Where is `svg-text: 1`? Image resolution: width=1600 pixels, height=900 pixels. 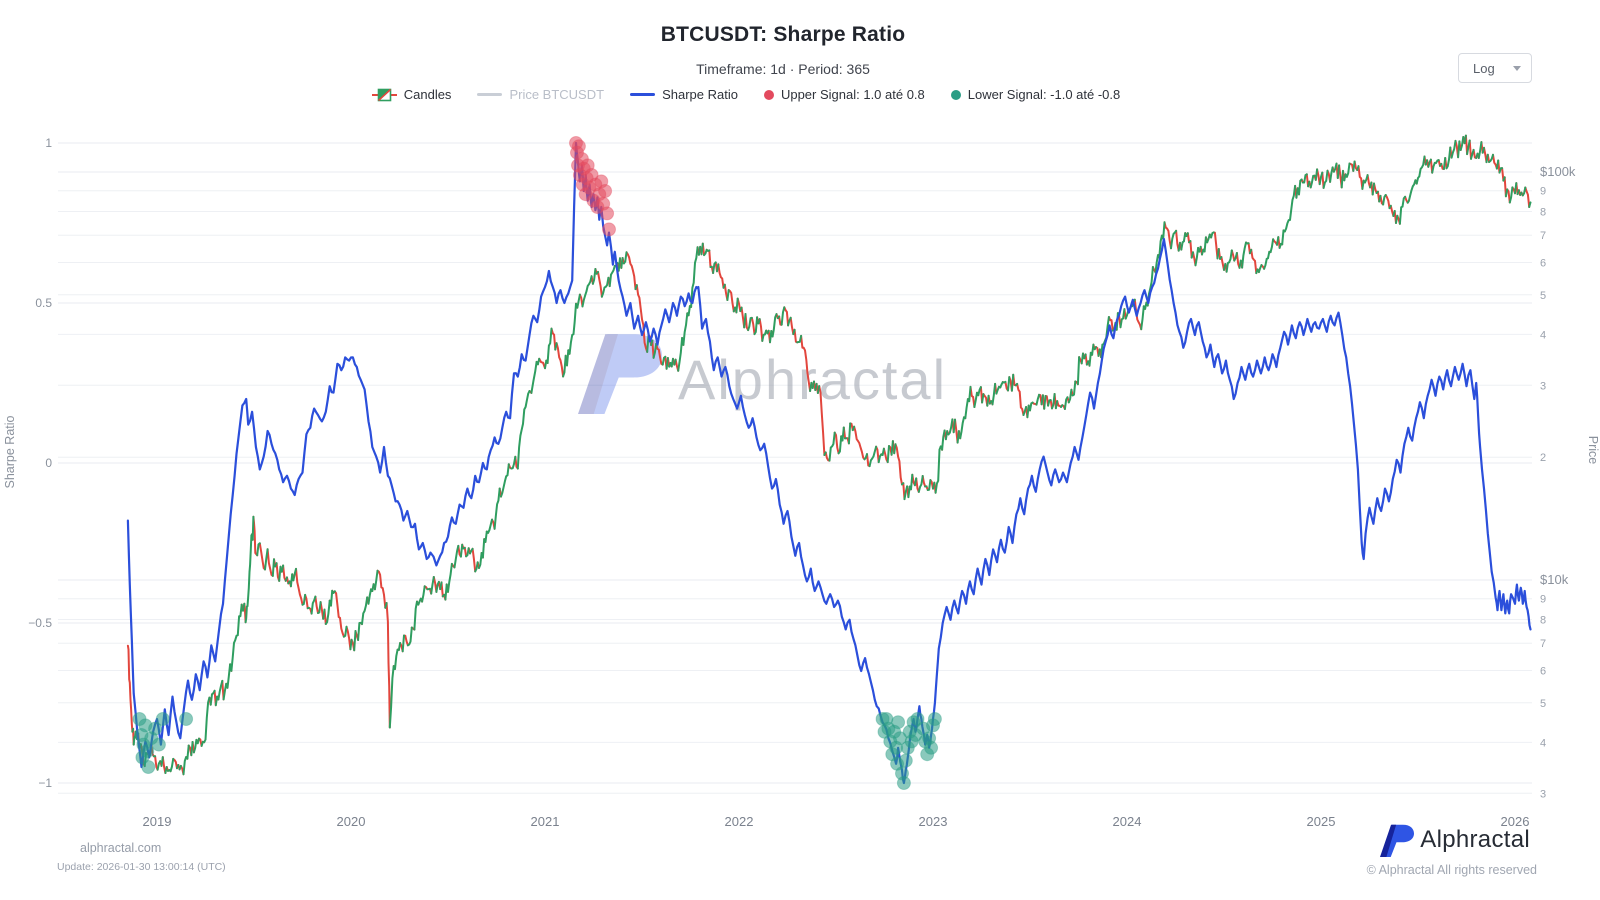 svg-text: 1 is located at coordinates (48, 143).